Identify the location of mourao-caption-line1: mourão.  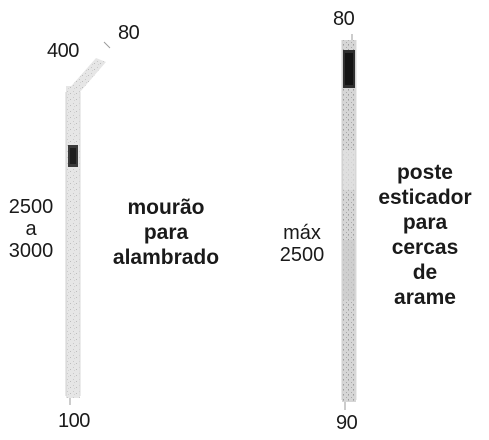
(166, 207).